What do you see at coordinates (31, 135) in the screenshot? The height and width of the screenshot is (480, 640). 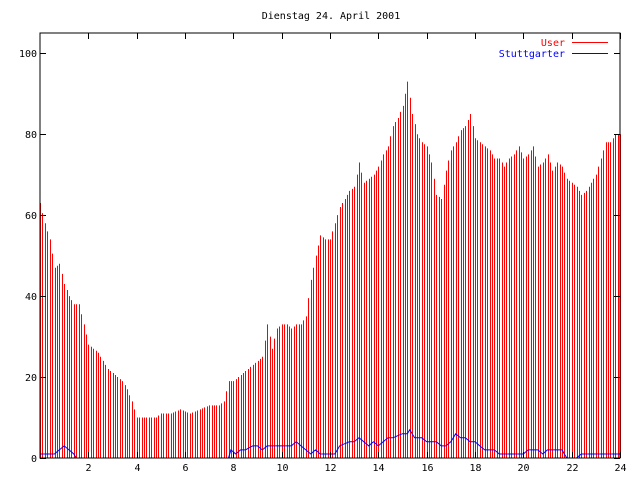 I see `y-tick-label: 80` at bounding box center [31, 135].